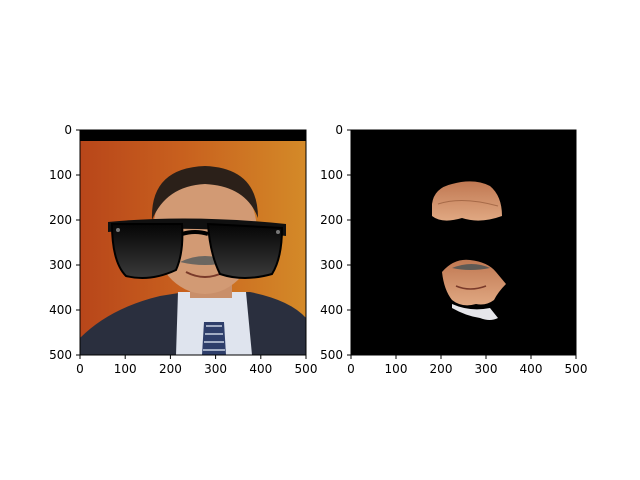 The height and width of the screenshot is (480, 640). Describe the element at coordinates (193, 135) in the screenshot. I see `top-black-band` at that location.